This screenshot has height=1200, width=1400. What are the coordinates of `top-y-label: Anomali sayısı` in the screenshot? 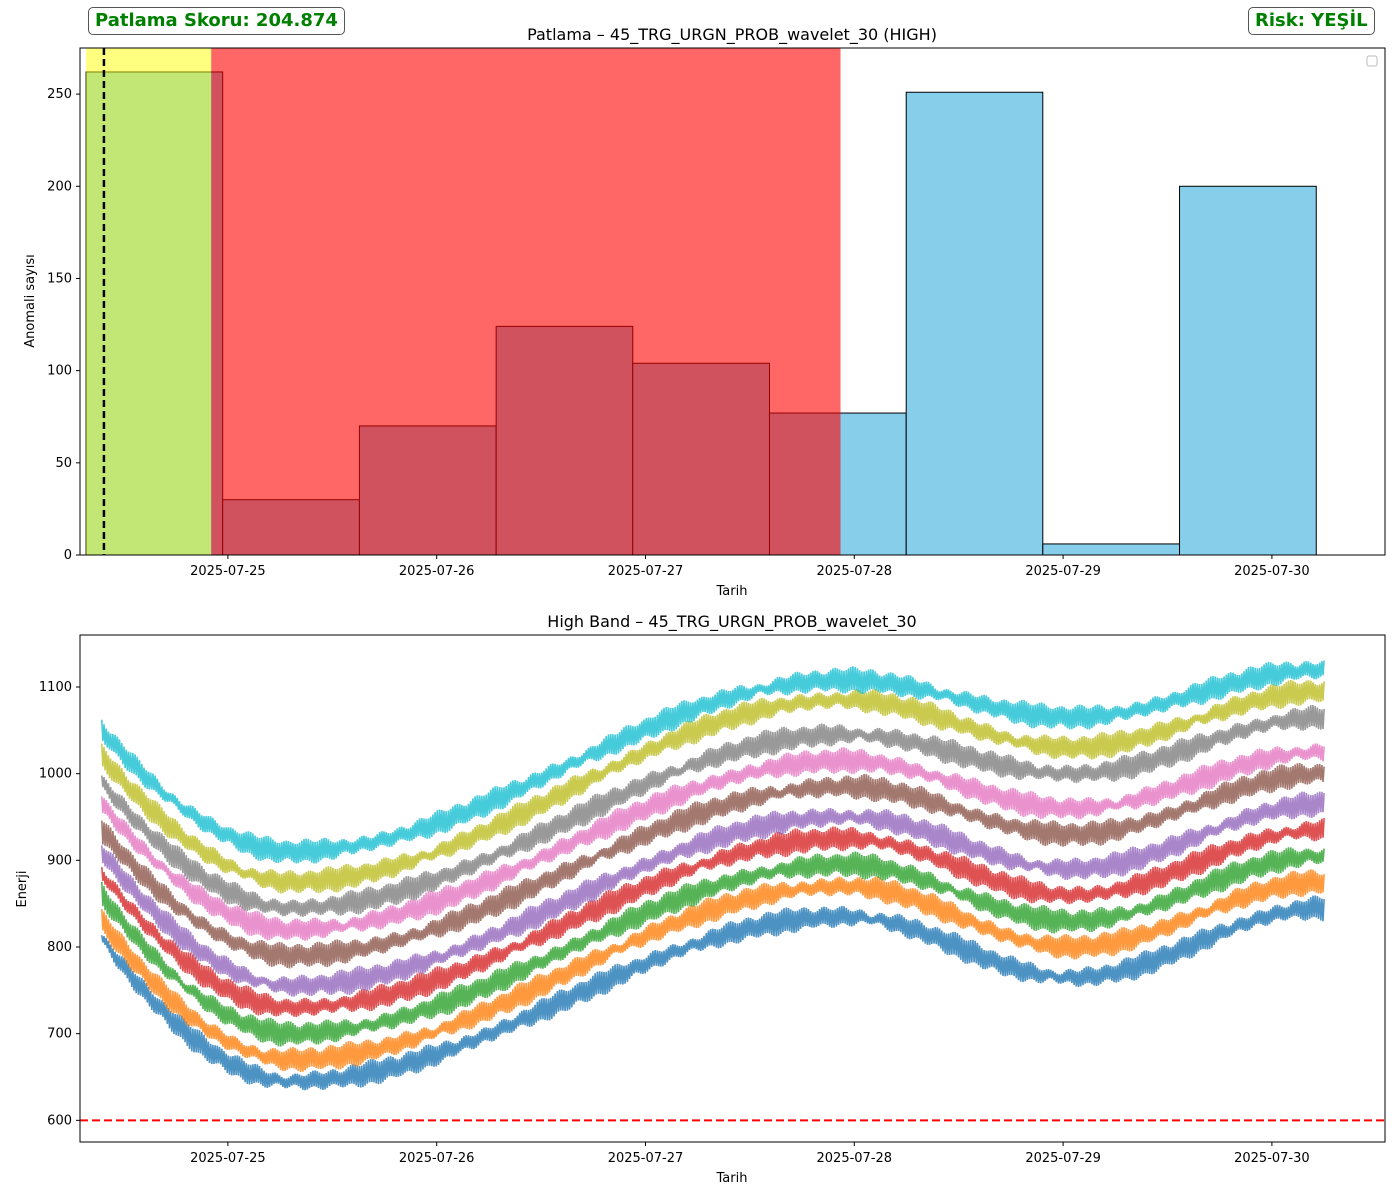 It's located at (30, 301).